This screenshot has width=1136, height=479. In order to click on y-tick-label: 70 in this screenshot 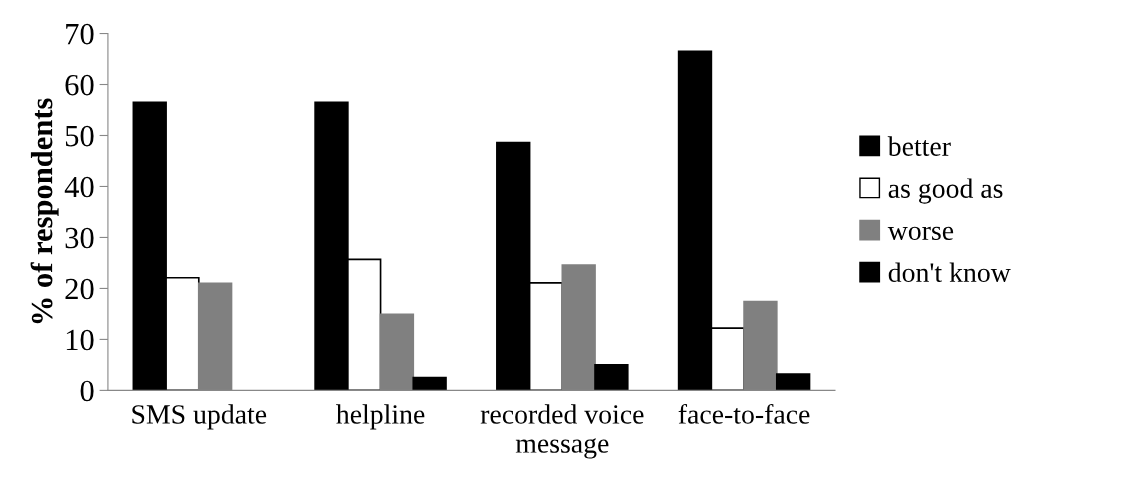, I will do `click(80, 34)`.